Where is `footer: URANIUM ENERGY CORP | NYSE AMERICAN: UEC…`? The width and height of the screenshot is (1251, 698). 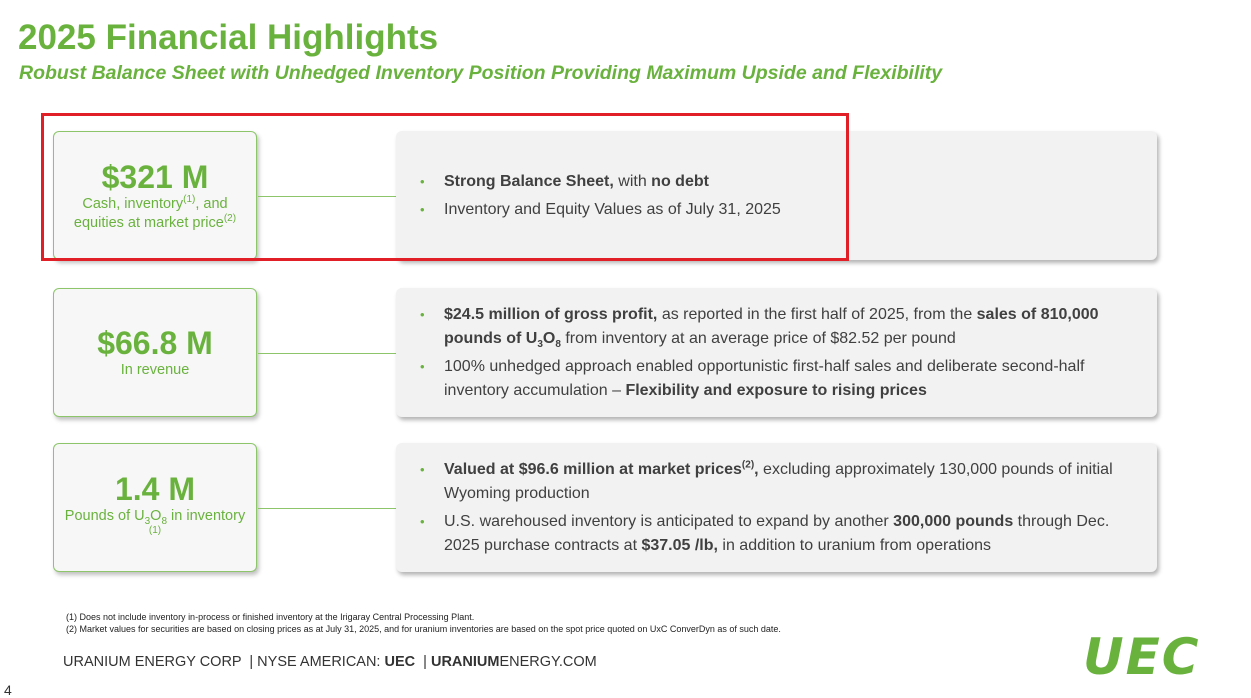
footer: URANIUM ENERGY CORP | NYSE AMERICAN: UEC… is located at coordinates (330, 662).